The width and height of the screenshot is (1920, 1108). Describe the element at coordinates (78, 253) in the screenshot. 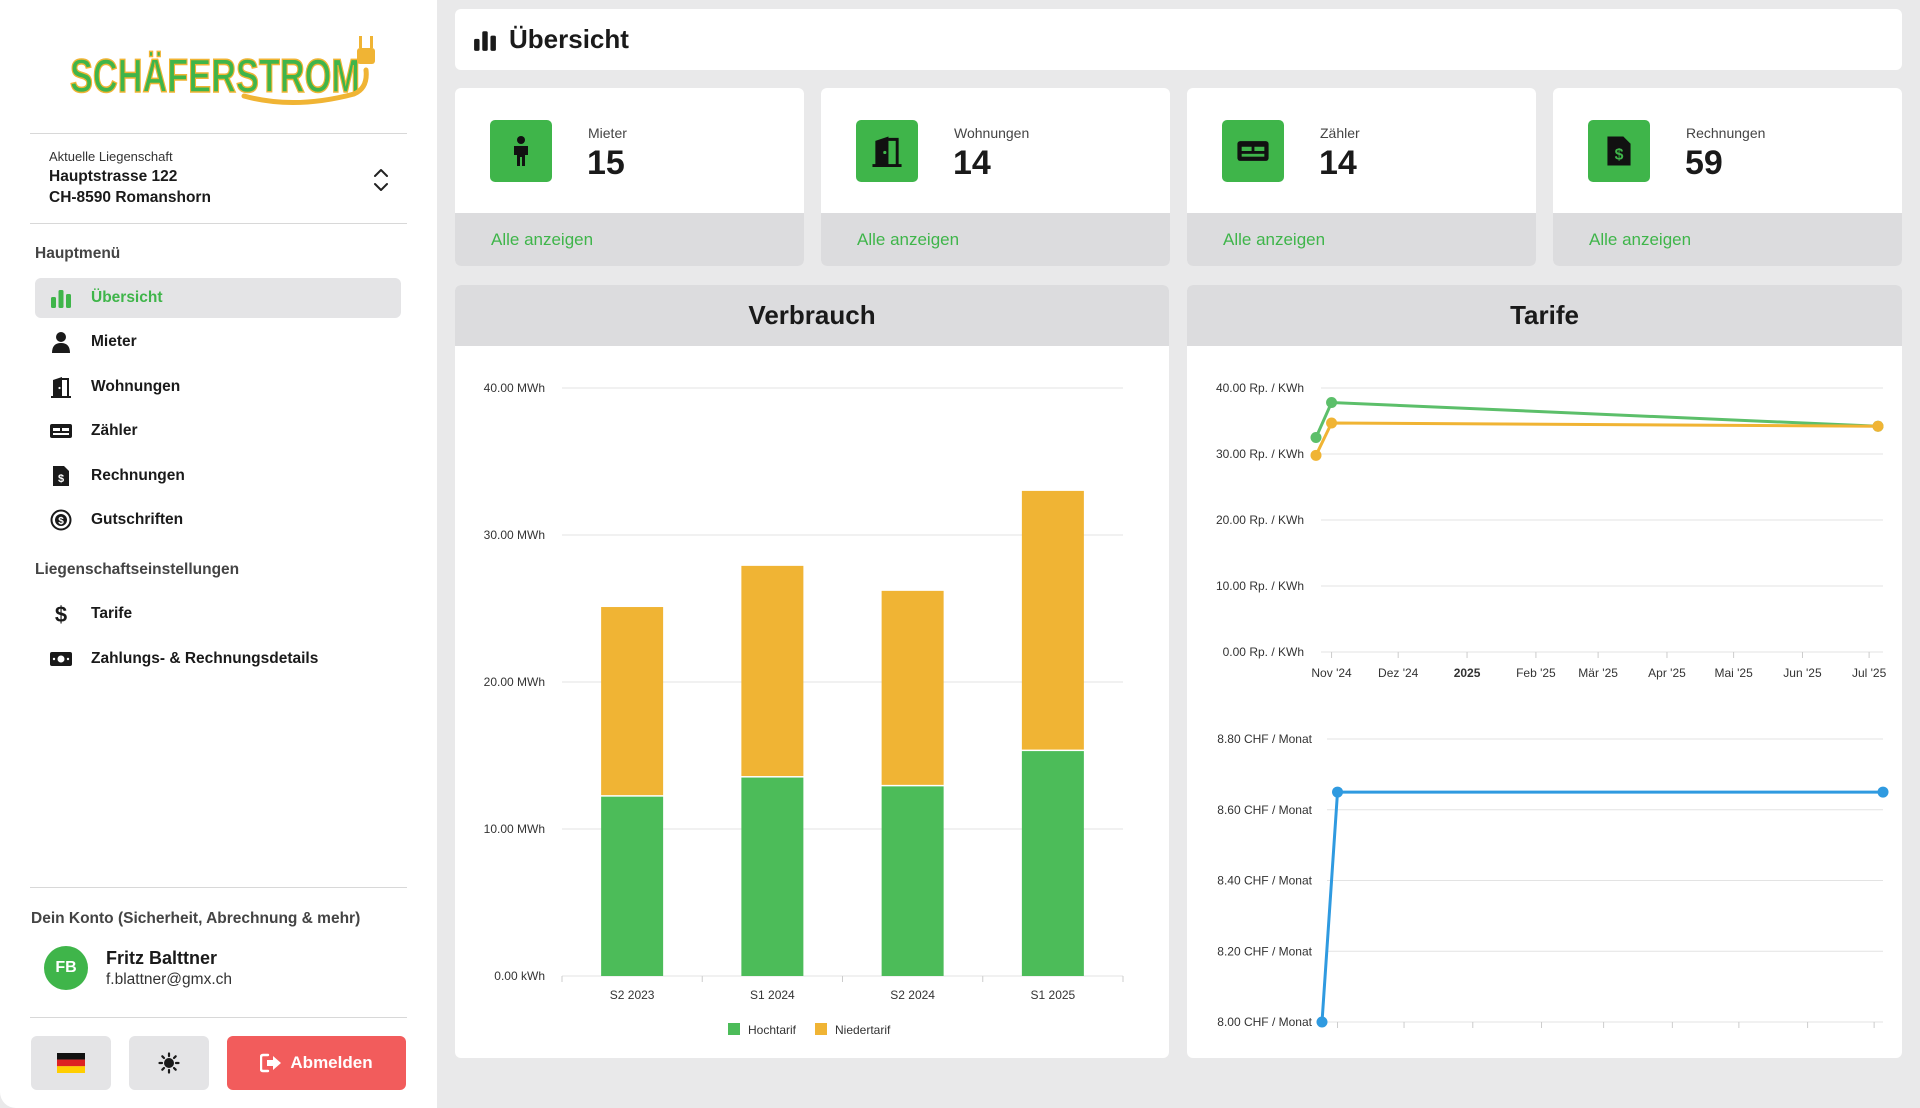

I see `main-menu-title: Hauptmenü` at that location.